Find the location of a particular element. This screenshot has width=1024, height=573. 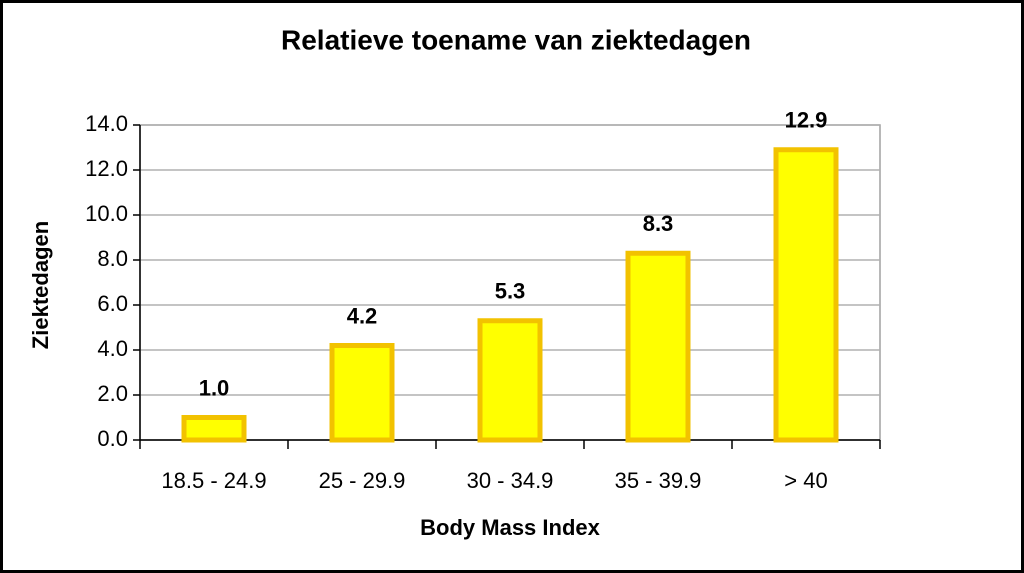

x-tick-label: > 40 is located at coordinates (805, 480).